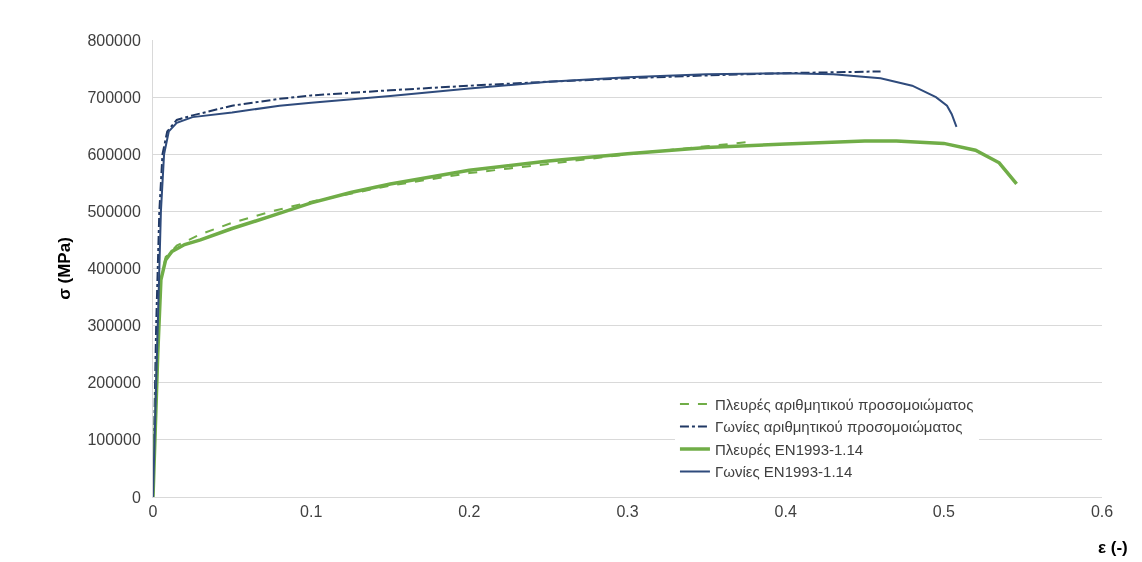 The image size is (1142, 562). Describe the element at coordinates (838, 427) in the screenshot. I see `legend-label: Γωνίες αριθμητικού προσομοιώματος` at that location.